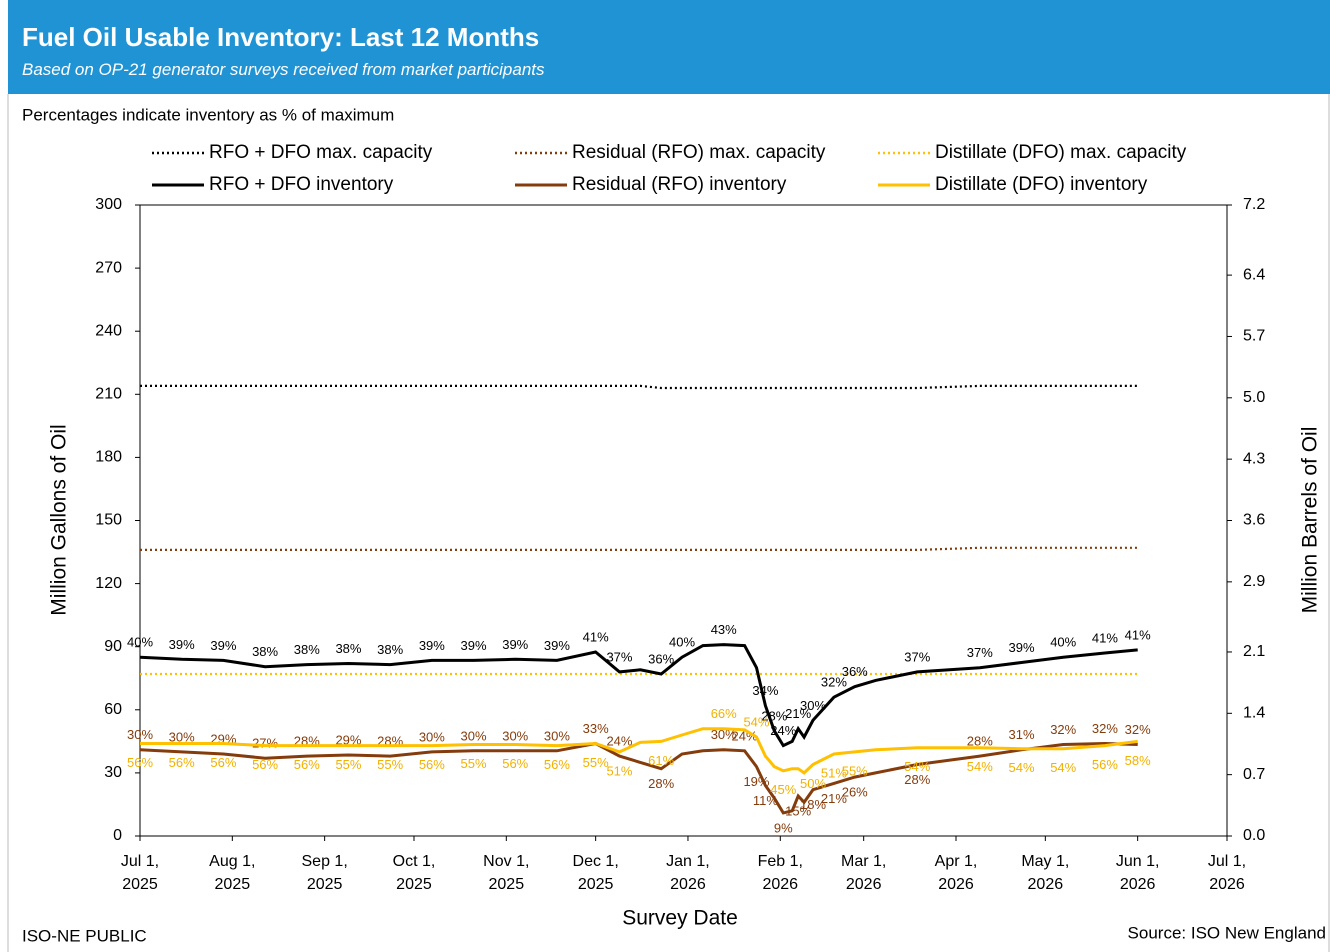 This screenshot has height=952, width=1330. What do you see at coordinates (864, 873) in the screenshot?
I see `x-tick-label: Mar 1, 2026` at bounding box center [864, 873].